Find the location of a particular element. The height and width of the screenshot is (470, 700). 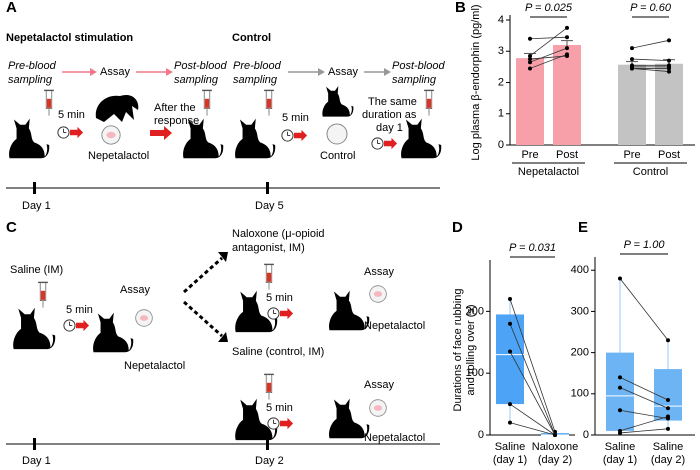

treatment: Naloxone (μ-opioid is located at coordinates (278, 234).